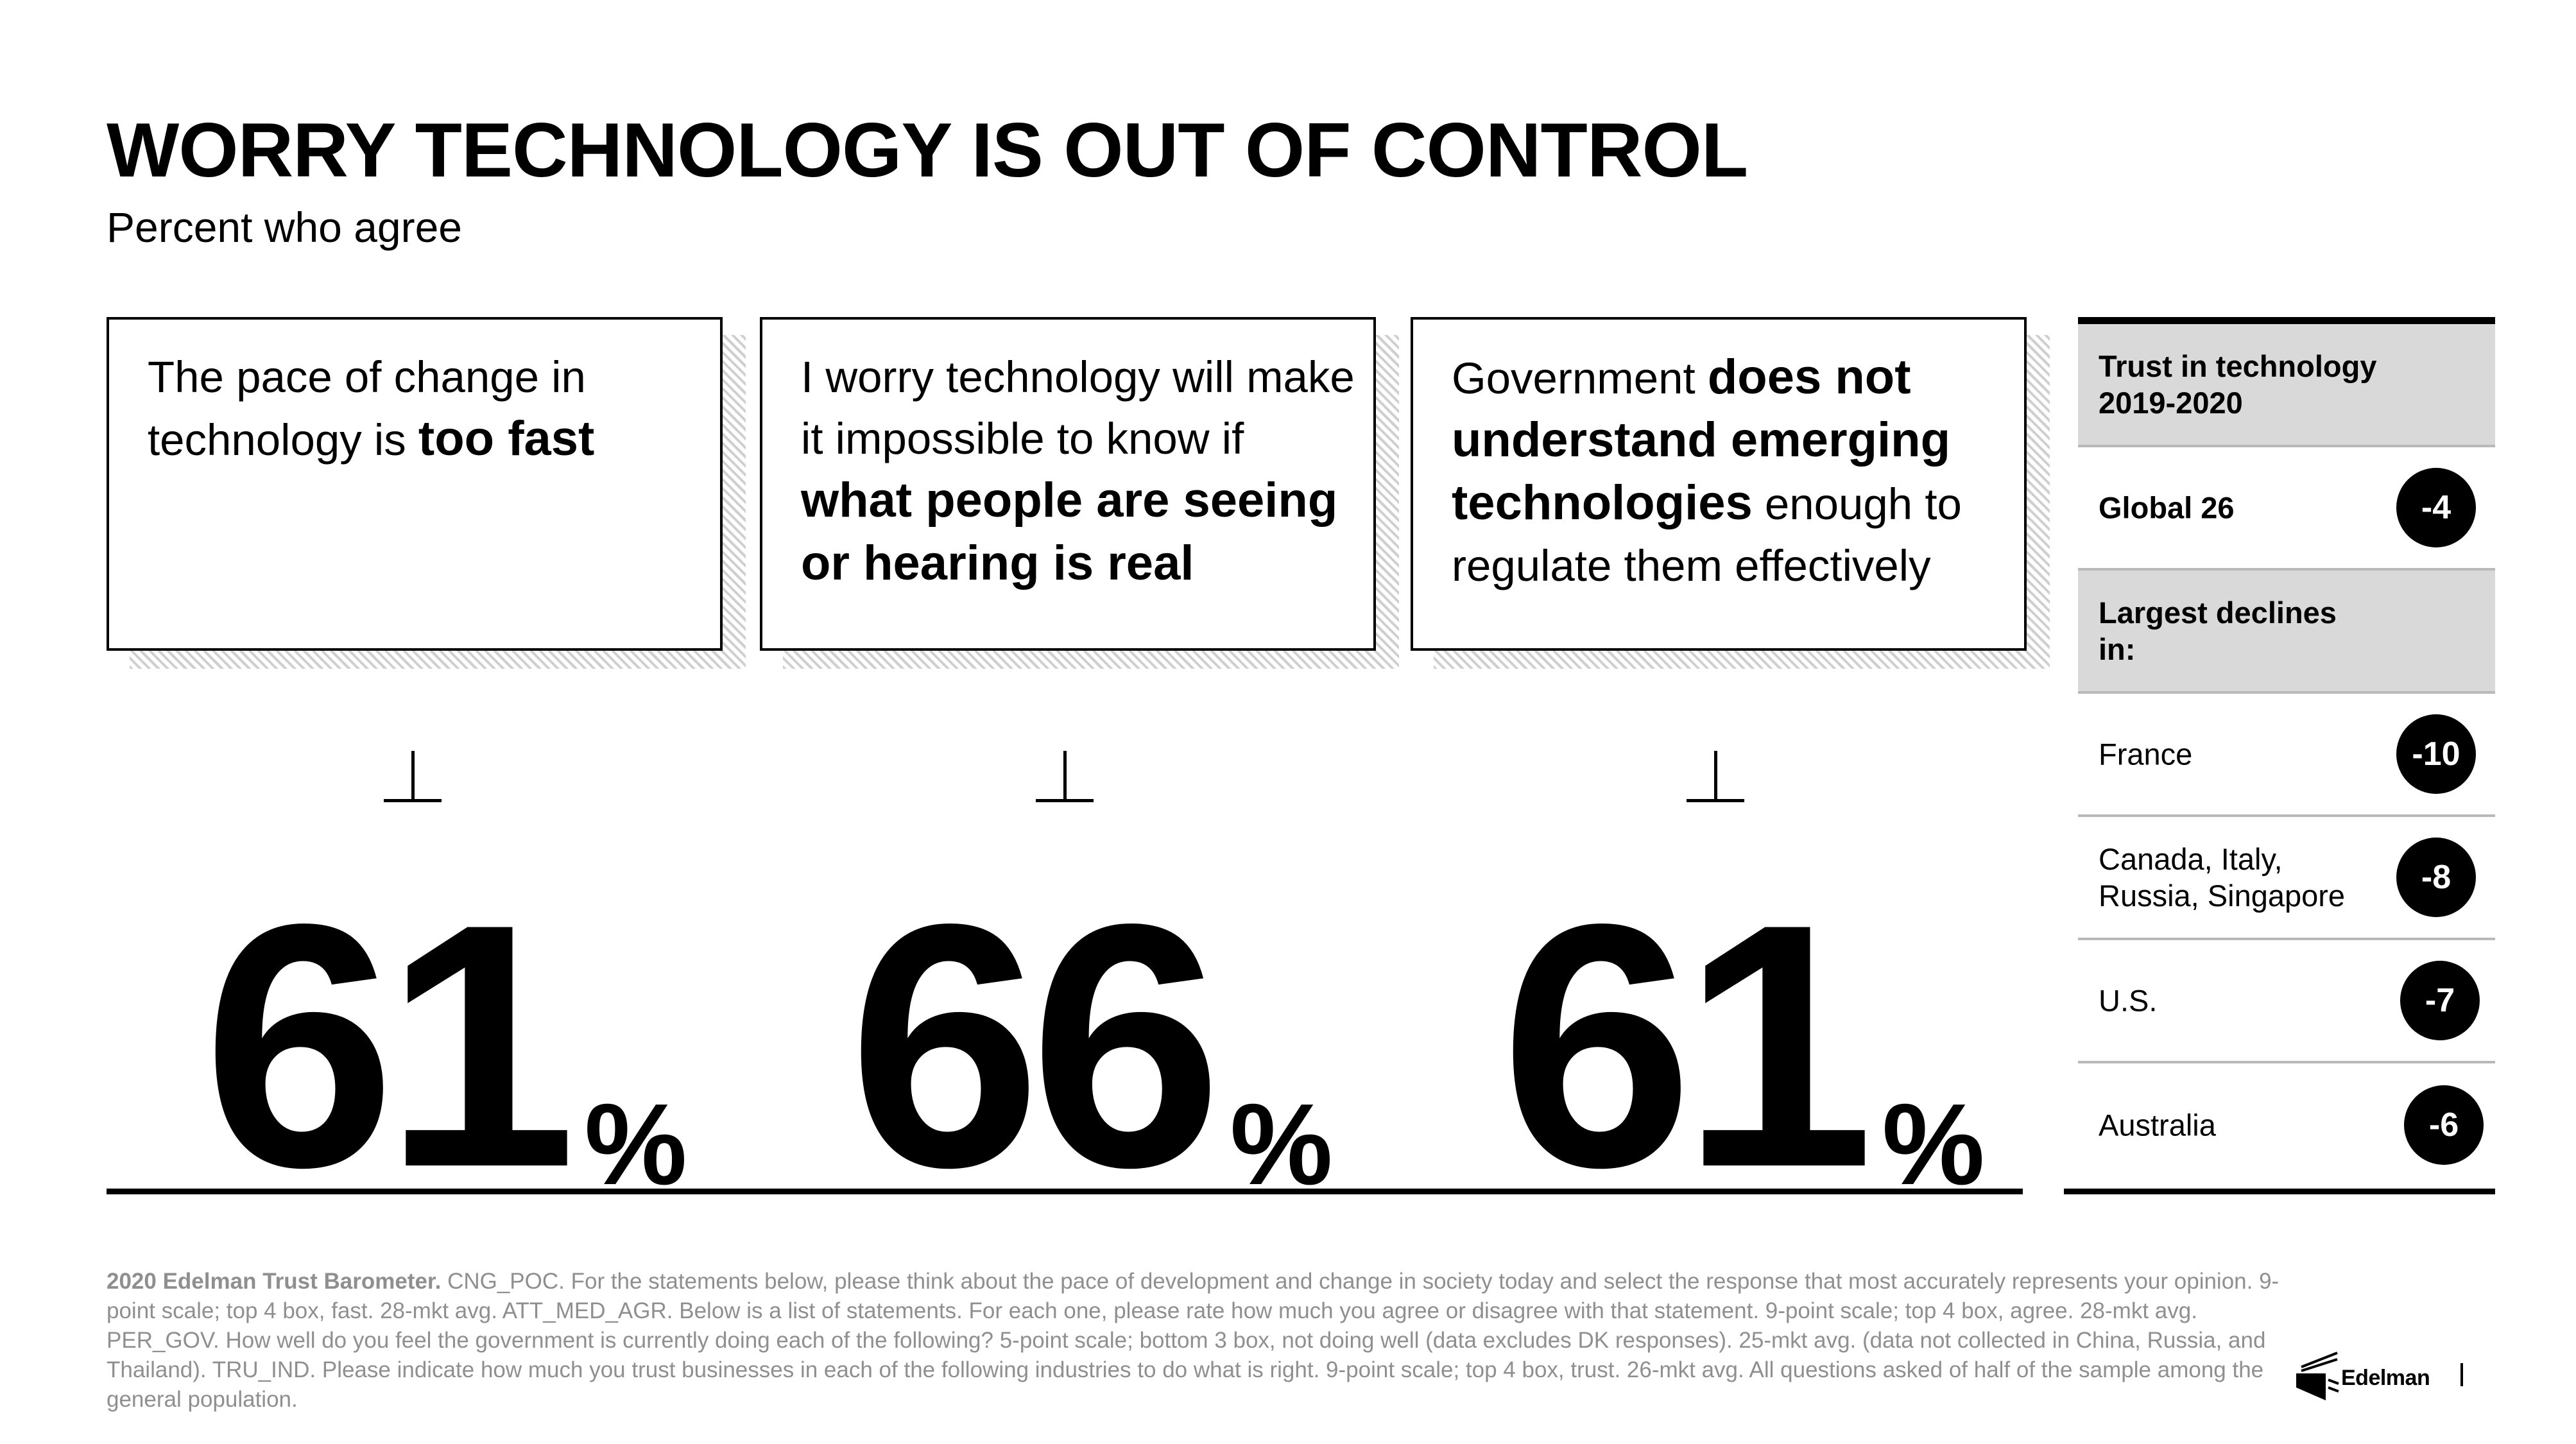 The height and width of the screenshot is (1444, 2576). Describe the element at coordinates (2444, 1125) in the screenshot. I see `change-badge: -6` at that location.